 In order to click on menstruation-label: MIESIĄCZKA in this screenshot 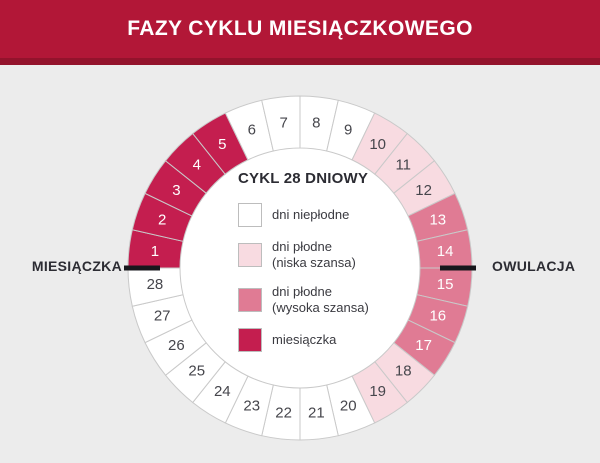, I will do `click(76, 266)`.